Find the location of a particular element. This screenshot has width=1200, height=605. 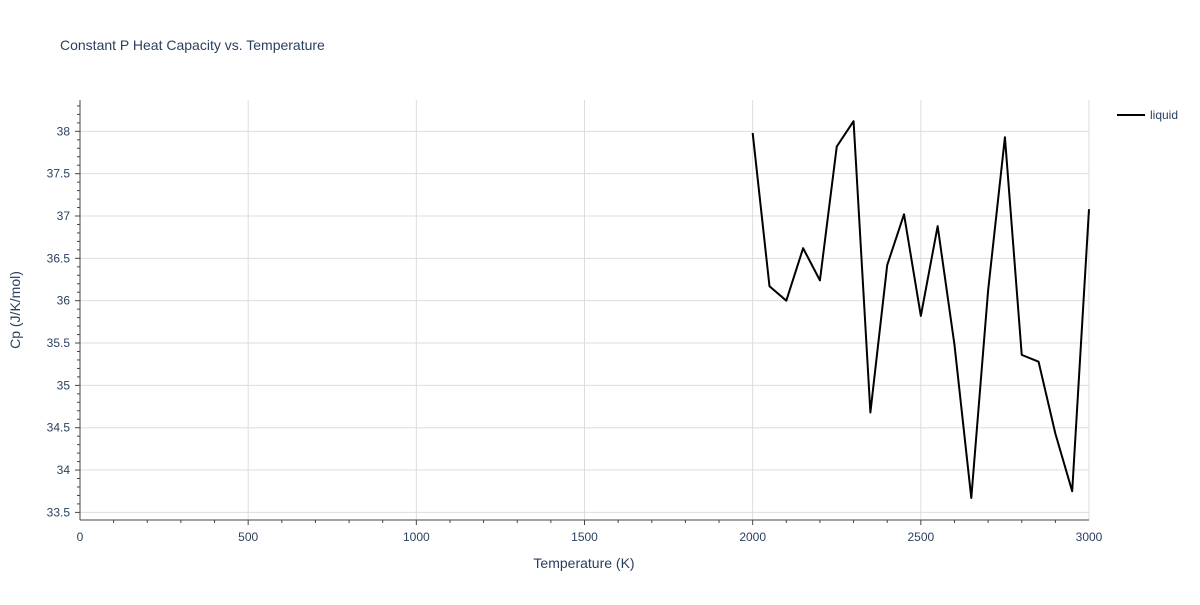

y-tick-label: 33.5 is located at coordinates (59, 512).